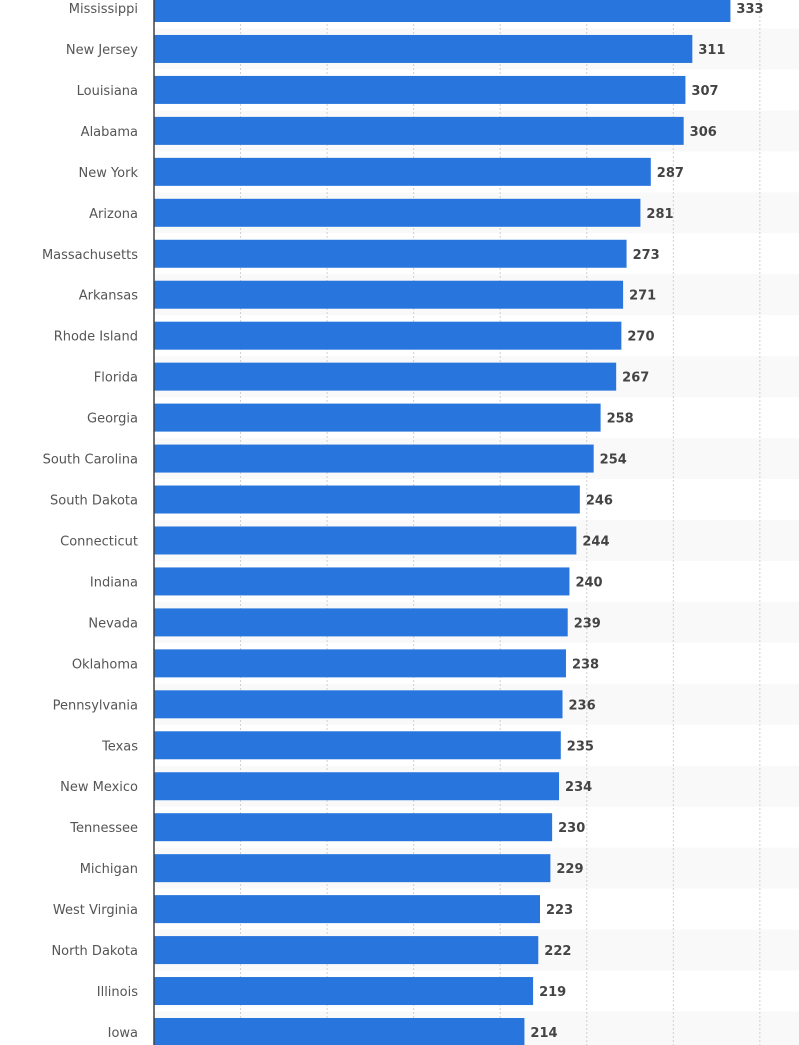 This screenshot has width=799, height=1045. What do you see at coordinates (620, 419) in the screenshot?
I see `value-label: 258` at bounding box center [620, 419].